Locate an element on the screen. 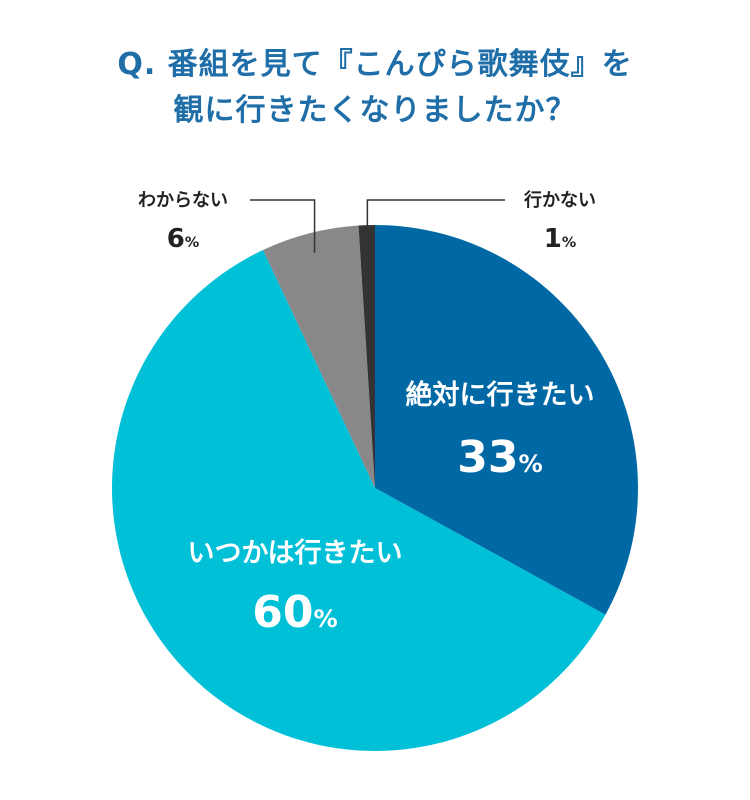  slice-value-itsuka-number: 60 is located at coordinates (282, 612).